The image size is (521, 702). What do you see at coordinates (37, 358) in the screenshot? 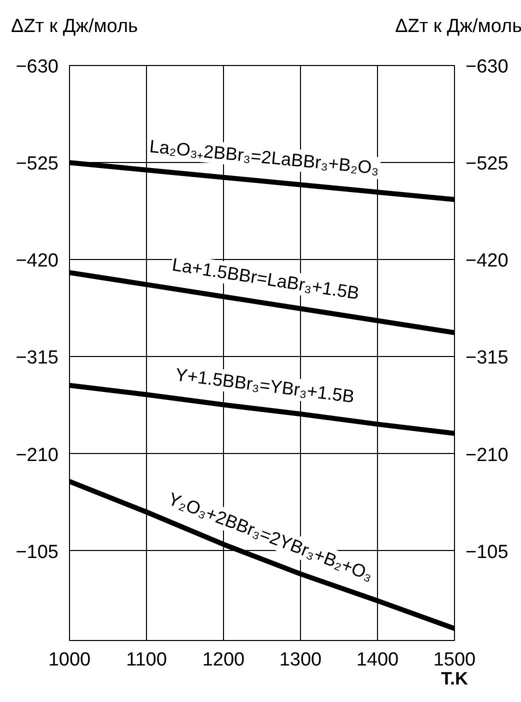
I see `y-tick-label: −315` at bounding box center [37, 358].